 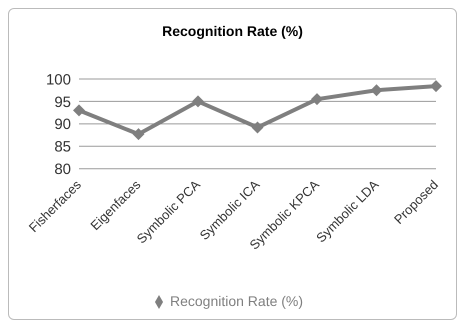 I want to click on y-tick-label: 85, so click(x=62, y=147).